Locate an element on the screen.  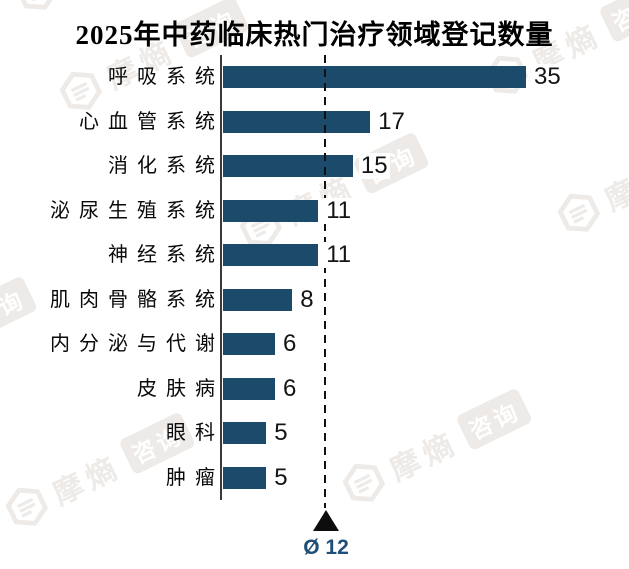
category-label: 肿瘤 is located at coordinates (195, 477).